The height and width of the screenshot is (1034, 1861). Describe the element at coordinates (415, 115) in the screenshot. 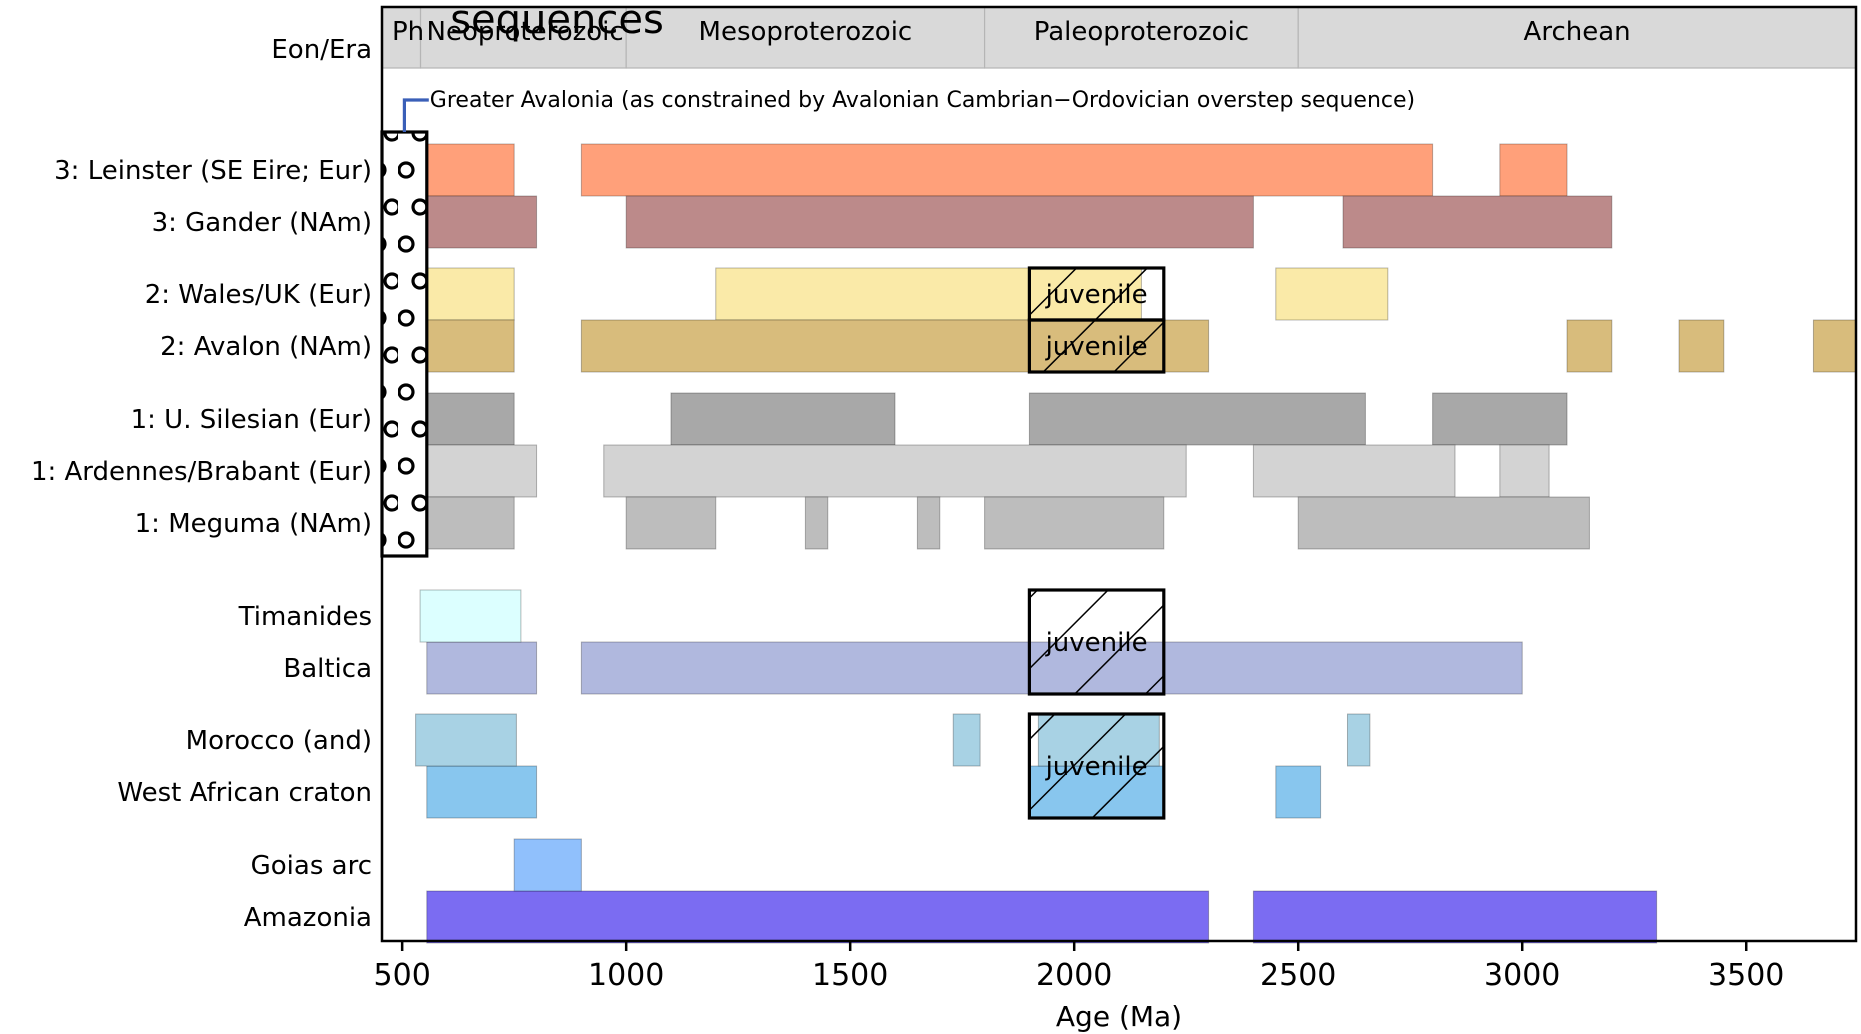

I see `avalonia-pointer` at that location.